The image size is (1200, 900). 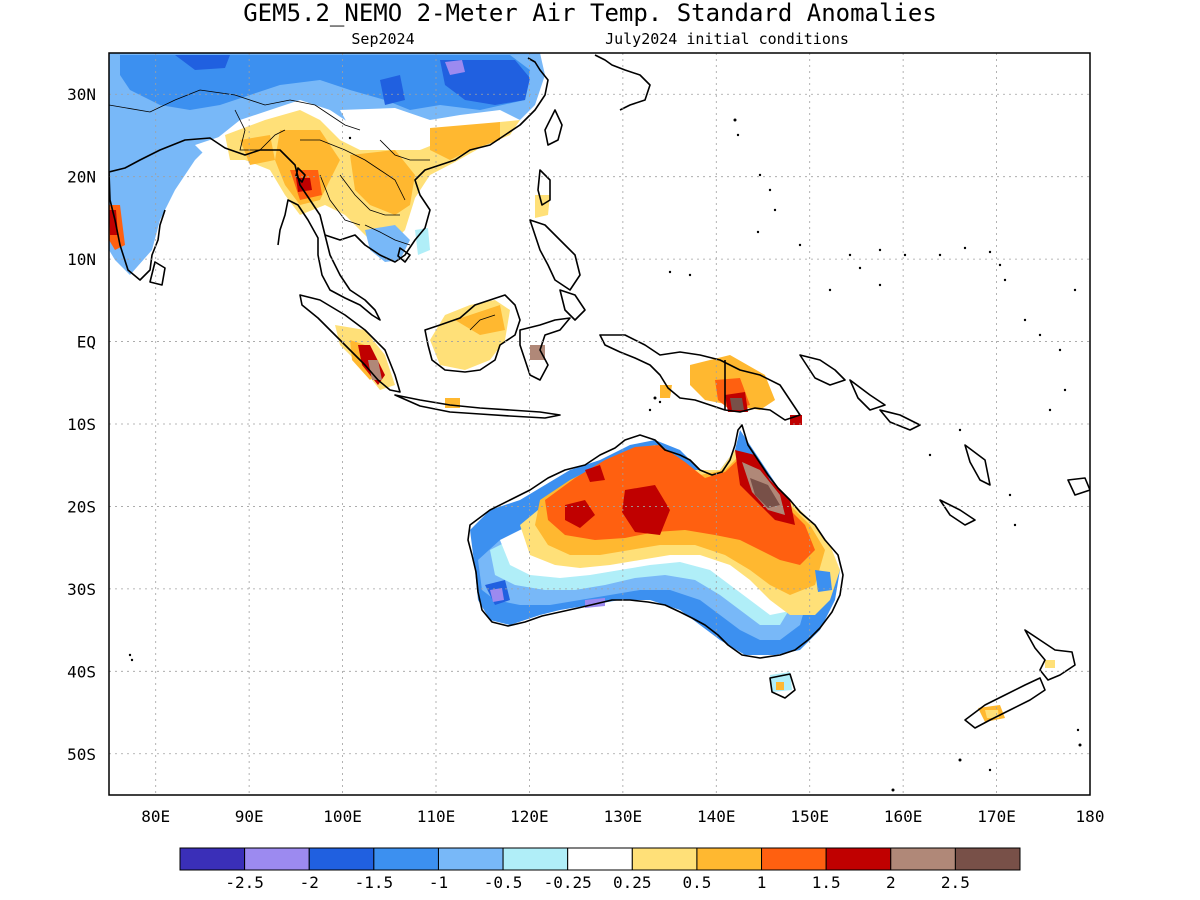 I want to click on lat-tick-label: 20N, so click(x=81, y=177).